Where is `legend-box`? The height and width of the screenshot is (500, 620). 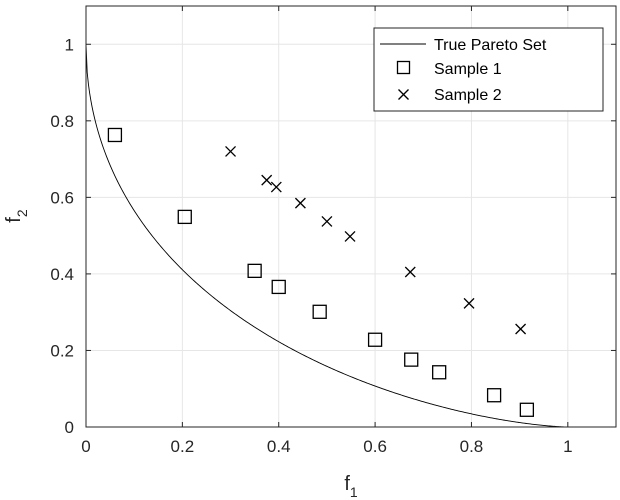
legend-box is located at coordinates (488, 69).